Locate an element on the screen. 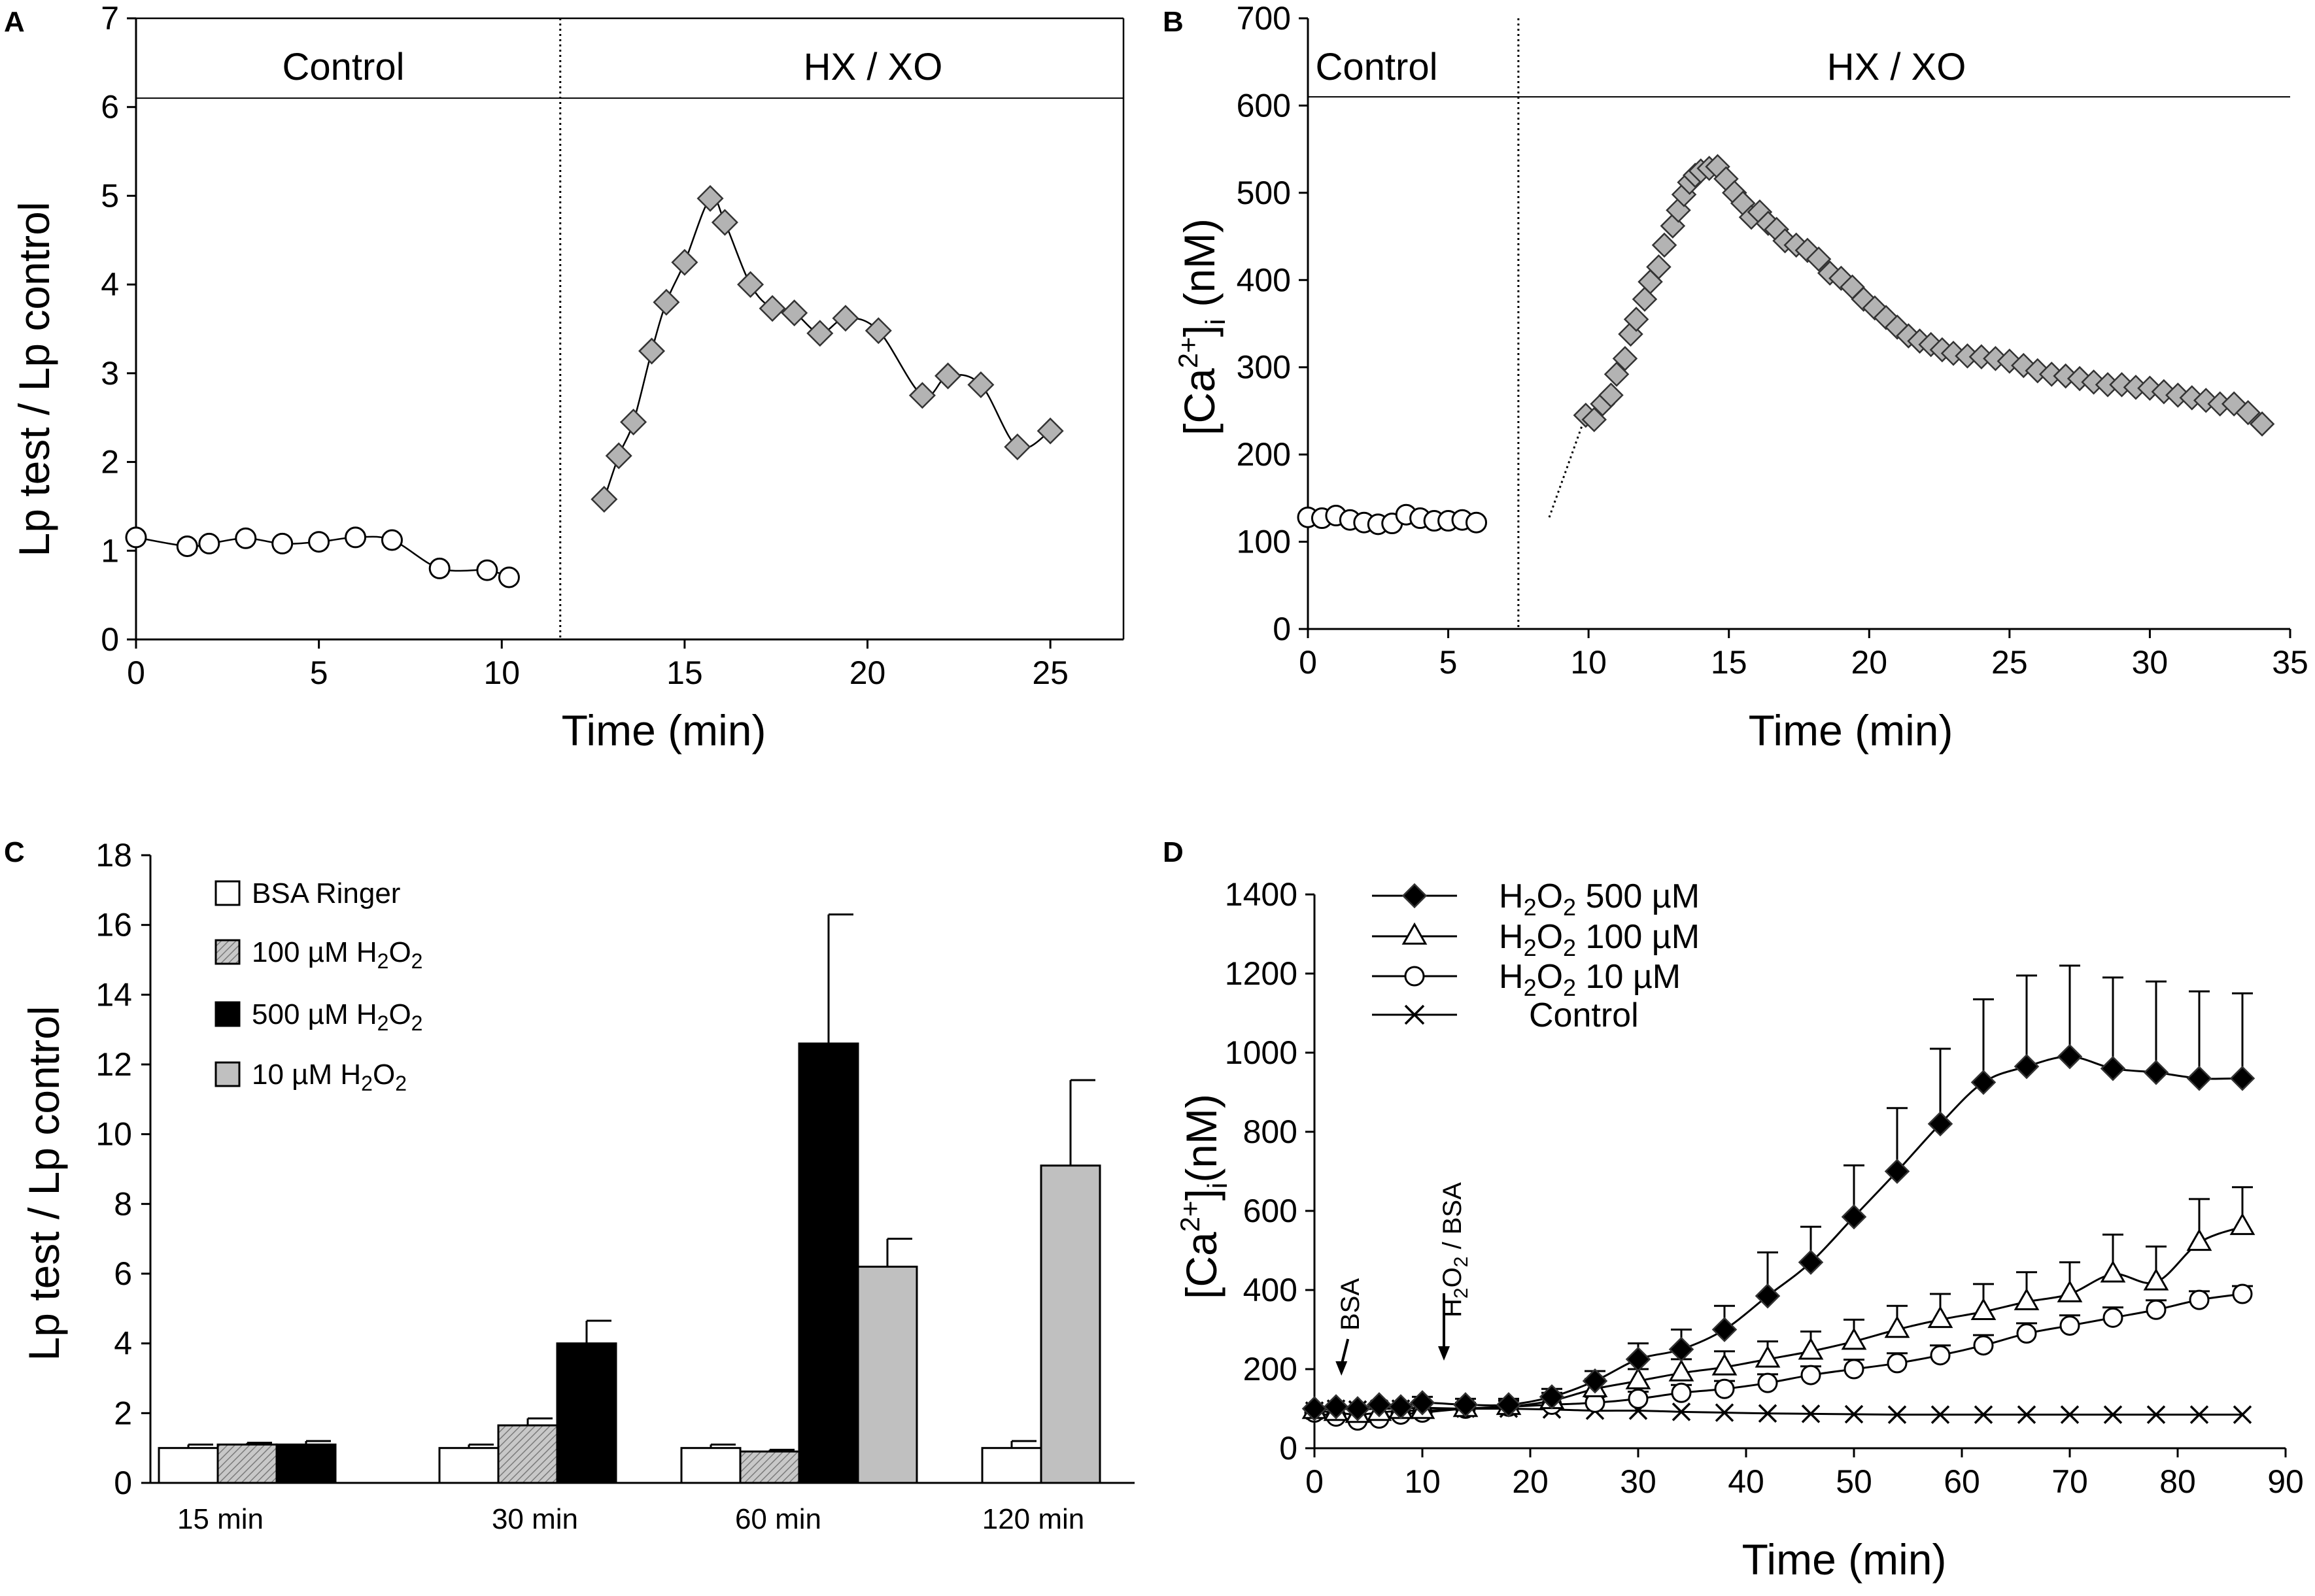 The height and width of the screenshot is (1596, 2315). panel-b-ytick-label: 300 is located at coordinates (1264, 367).